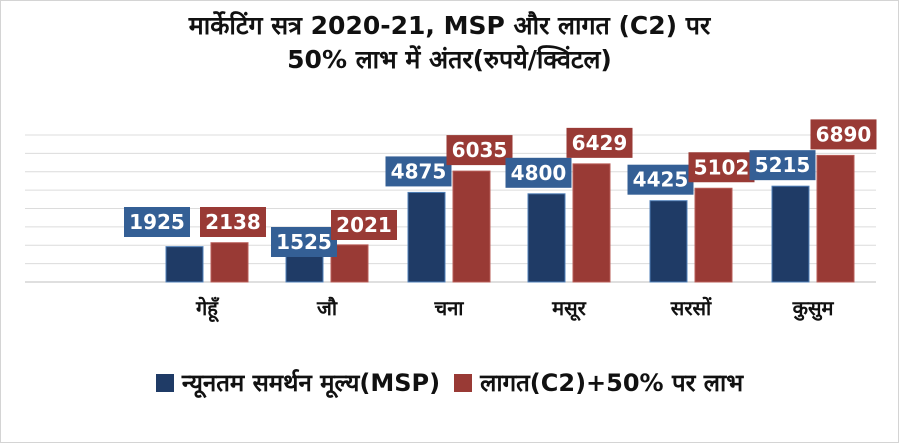  What do you see at coordinates (327, 308) in the screenshot?
I see `x-tick-label: जौ` at bounding box center [327, 308].